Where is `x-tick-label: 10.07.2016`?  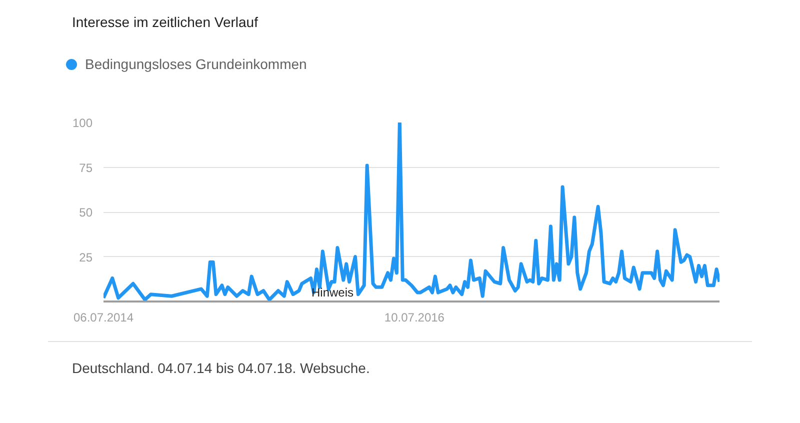 x-tick-label: 10.07.2016 is located at coordinates (414, 317).